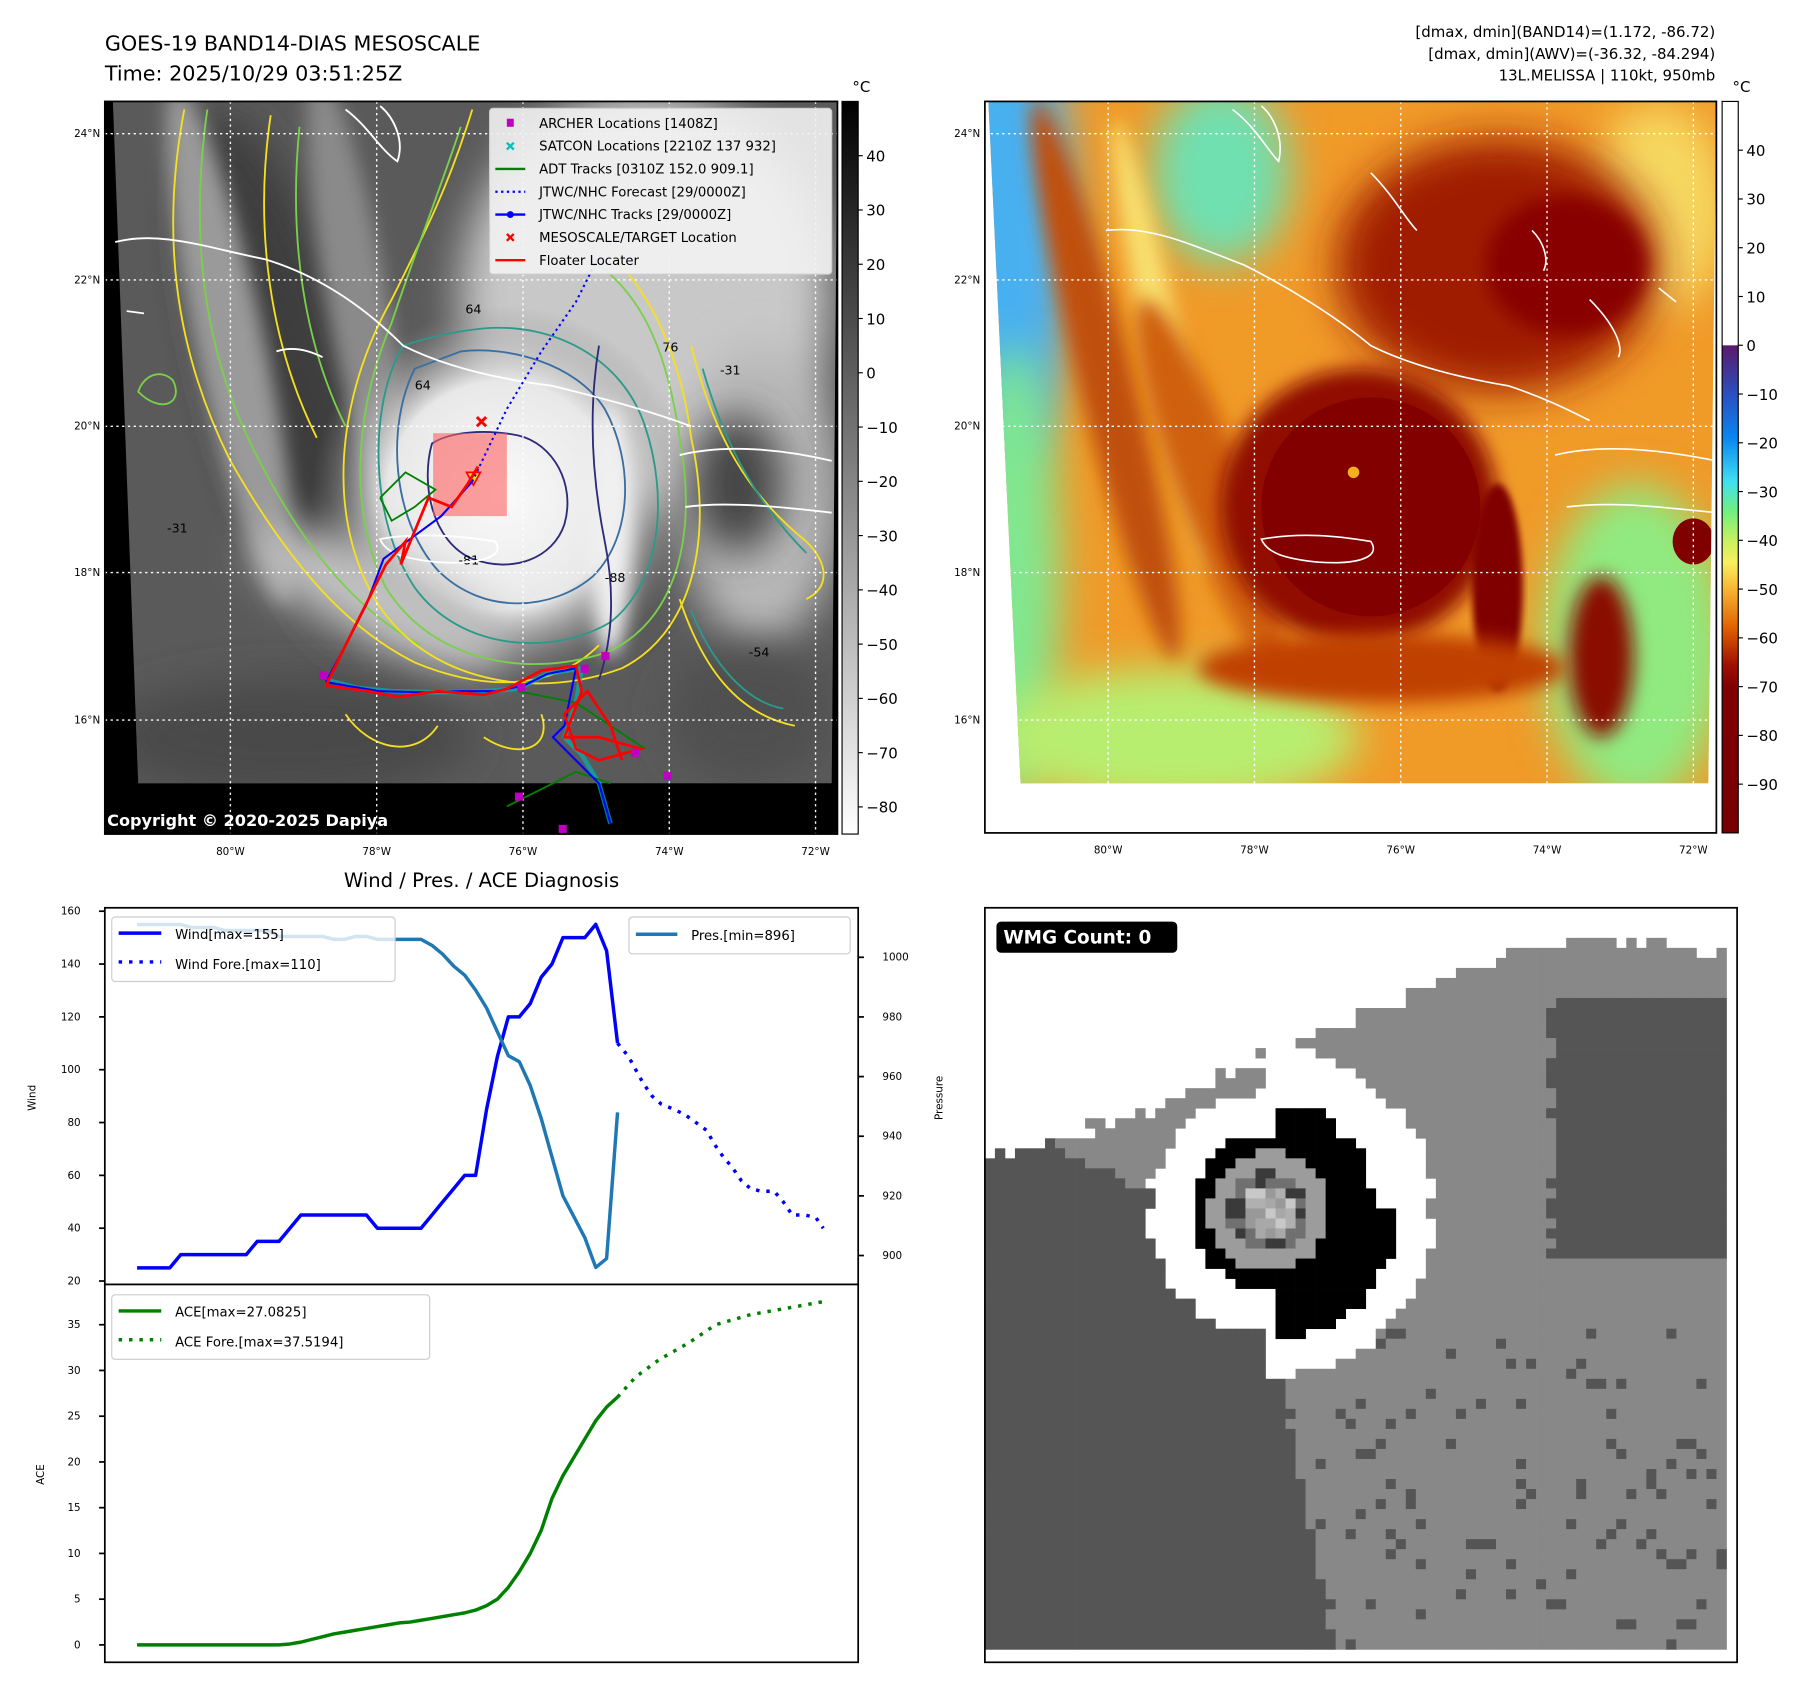  I want to click on colorbar-tick-label: −80, so click(1762, 736).